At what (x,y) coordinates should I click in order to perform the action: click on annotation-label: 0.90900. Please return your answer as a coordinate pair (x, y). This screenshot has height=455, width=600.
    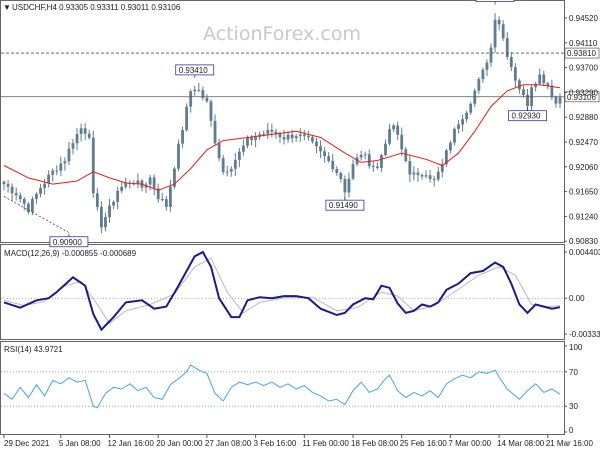
    Looking at the image, I should click on (67, 242).